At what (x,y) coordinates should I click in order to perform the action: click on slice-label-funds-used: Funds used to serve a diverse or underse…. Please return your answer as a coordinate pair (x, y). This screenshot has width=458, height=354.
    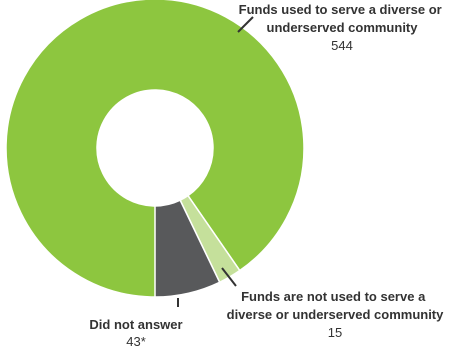
    Looking at the image, I should click on (342, 18).